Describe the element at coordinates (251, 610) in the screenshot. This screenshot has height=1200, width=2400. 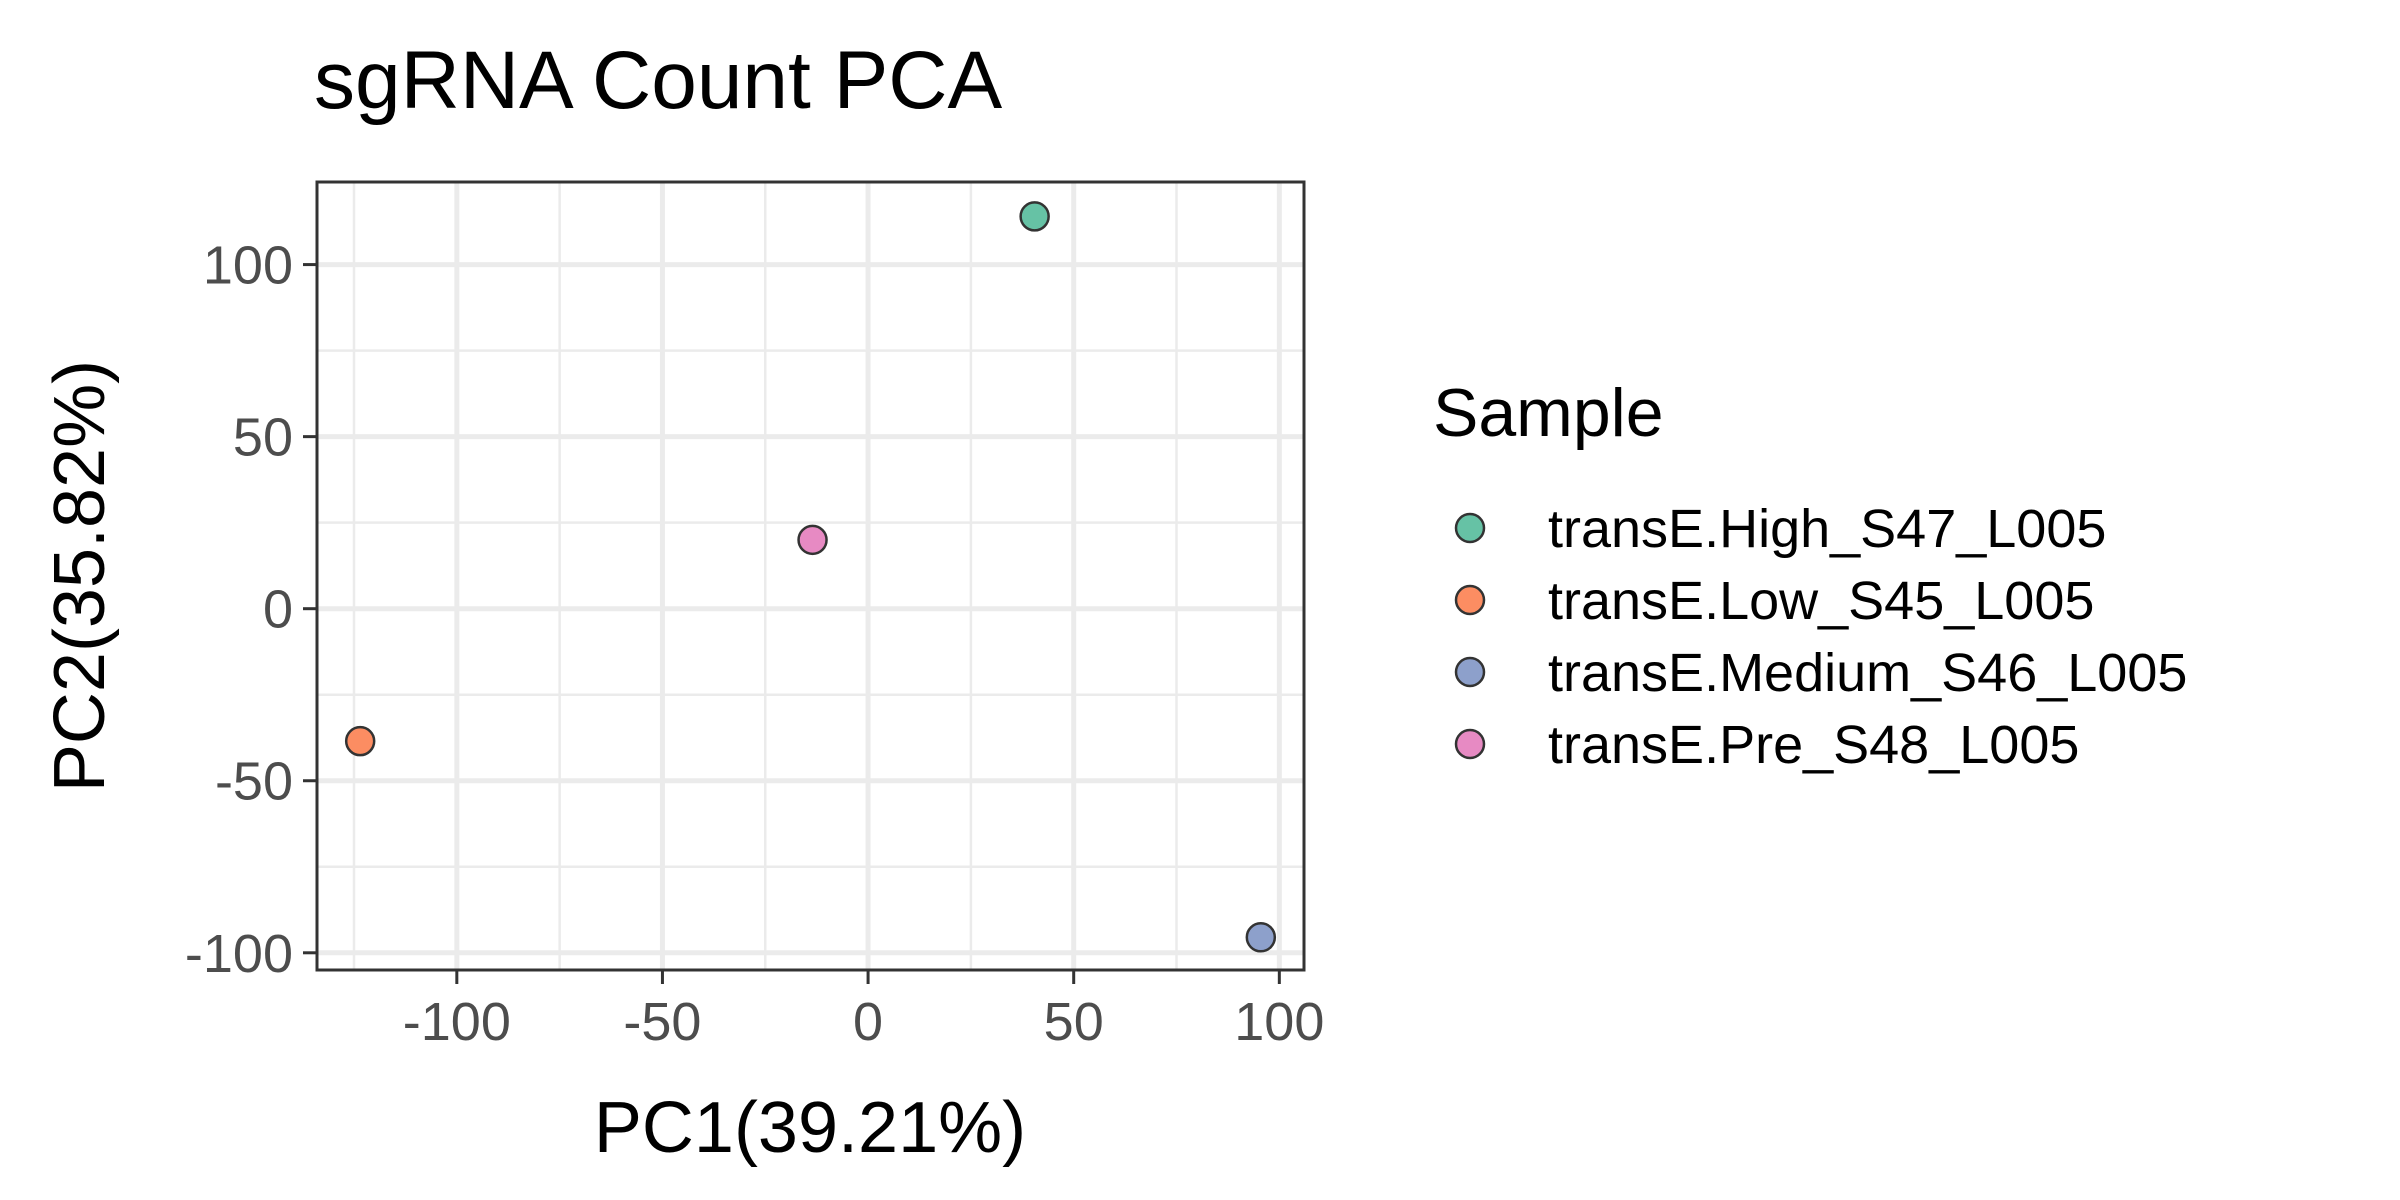
I see `y-axis: -100 -50 0 50 100` at that location.